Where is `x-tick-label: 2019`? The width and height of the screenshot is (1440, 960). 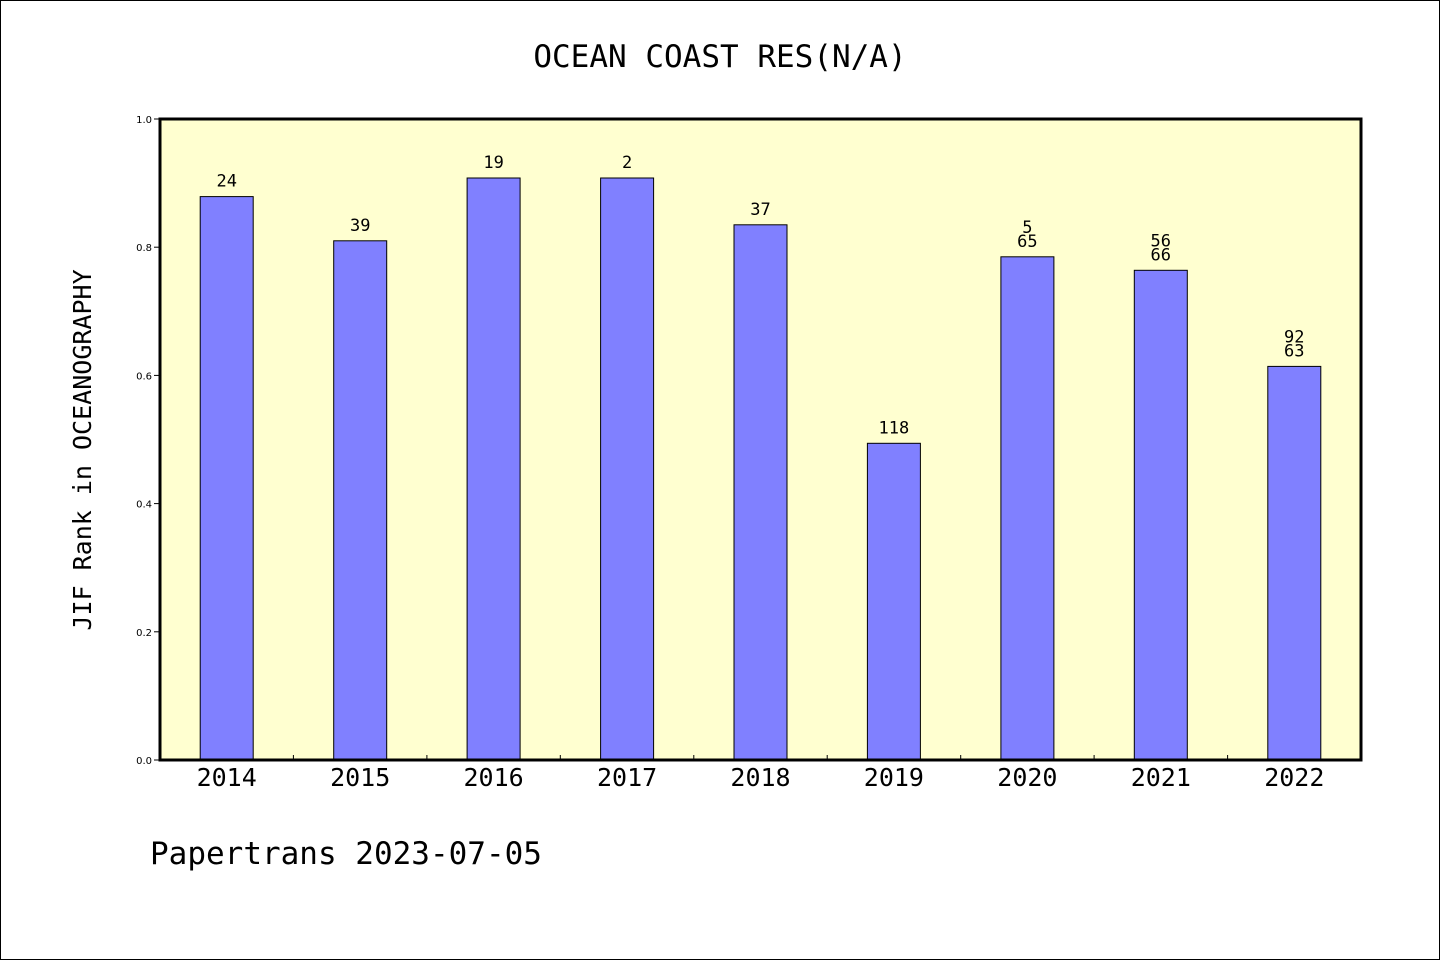 x-tick-label: 2019 is located at coordinates (894, 777).